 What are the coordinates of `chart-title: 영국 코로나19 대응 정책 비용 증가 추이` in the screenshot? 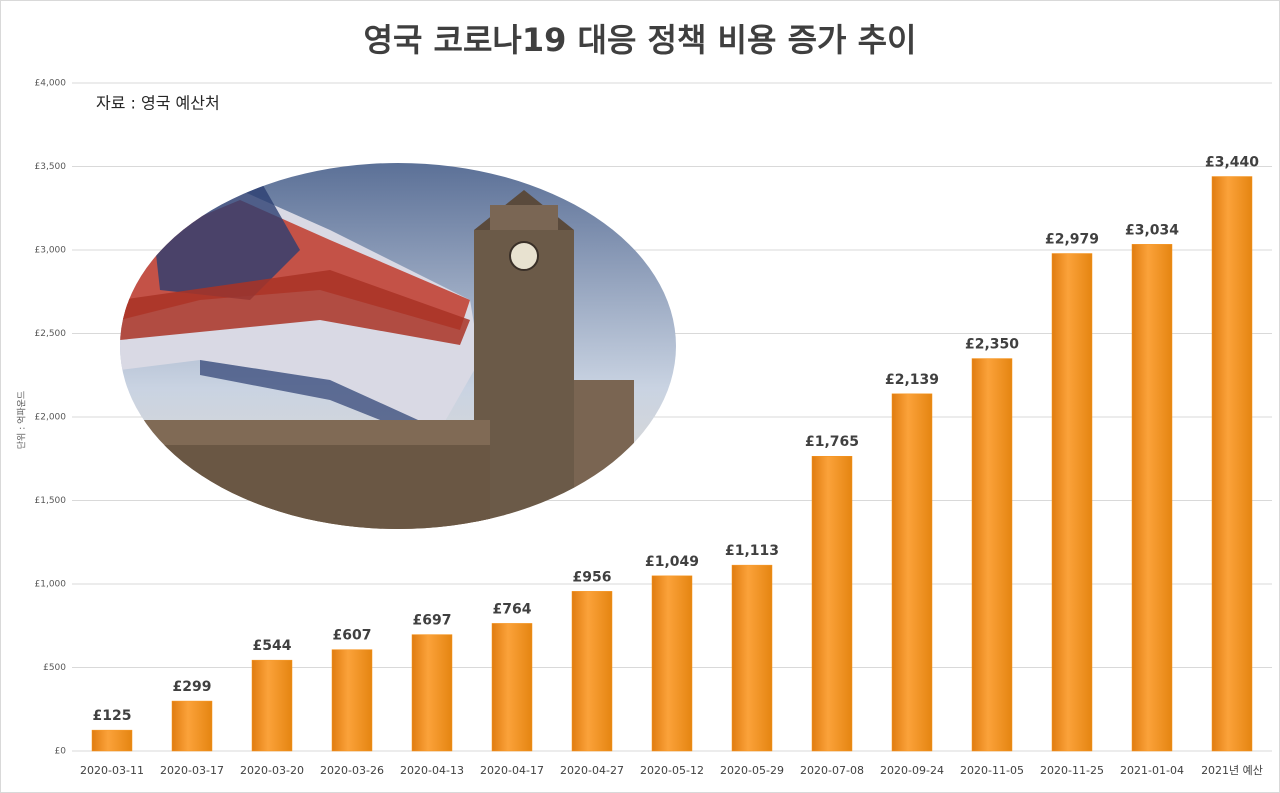 It's located at (640, 40).